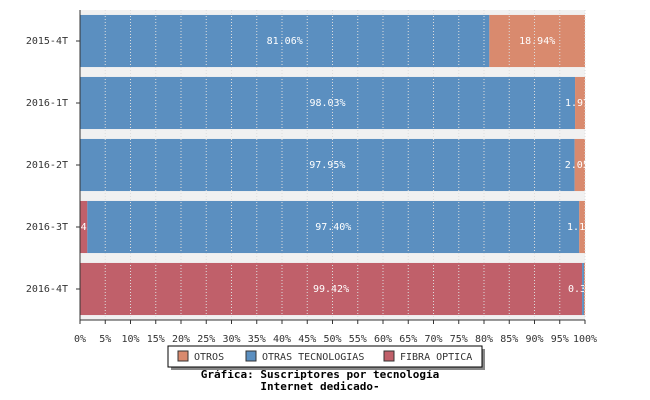 This screenshot has height=400, width=650. Describe the element at coordinates (383, 339) in the screenshot. I see `x-tick-label: 60%` at that location.